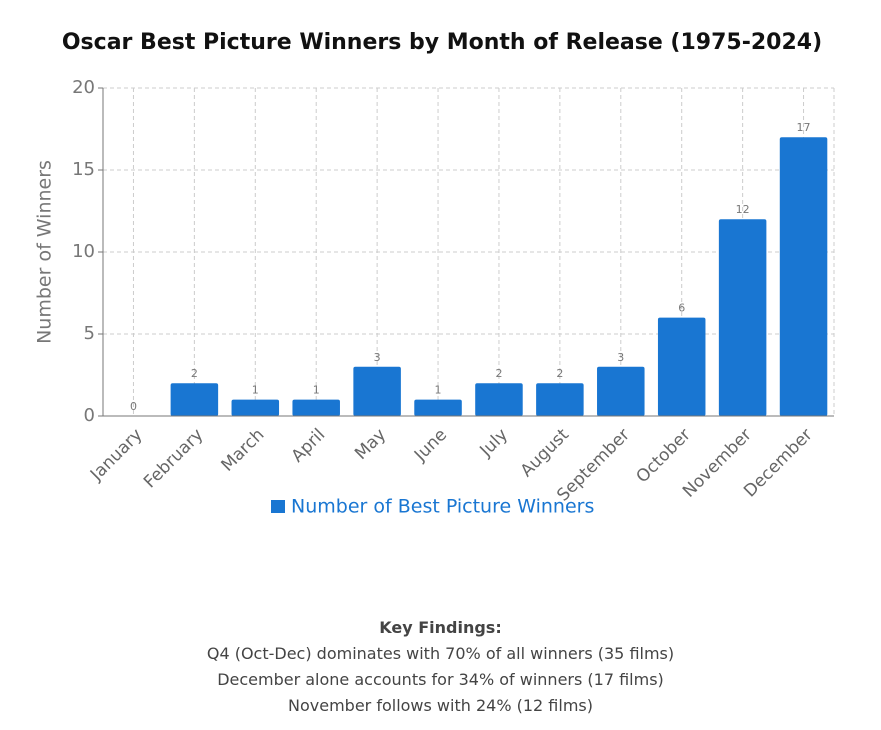 The width and height of the screenshot is (881, 730). What do you see at coordinates (133, 406) in the screenshot?
I see `data-label: 0` at bounding box center [133, 406].